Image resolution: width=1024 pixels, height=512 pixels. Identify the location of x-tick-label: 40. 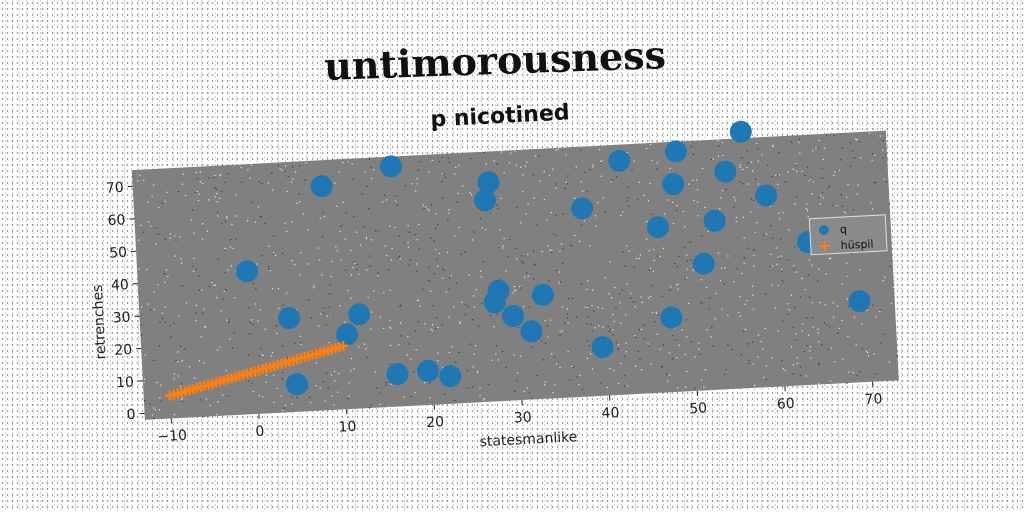
(610, 413).